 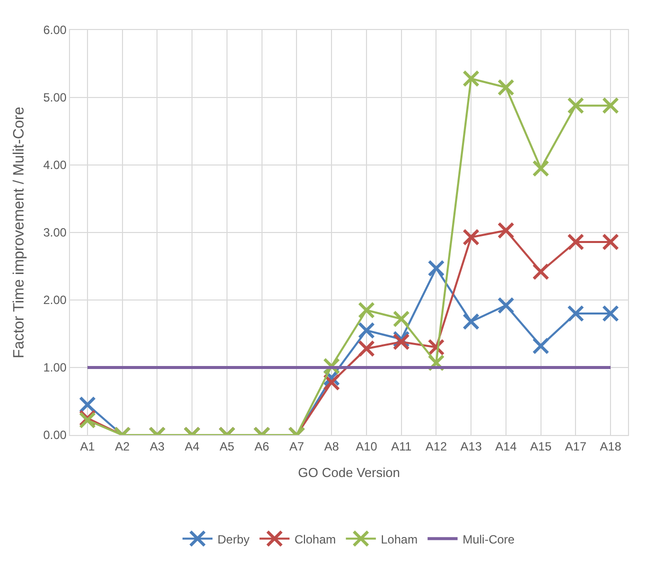 What do you see at coordinates (55, 165) in the screenshot?
I see `y-tick-label: 4.00` at bounding box center [55, 165].